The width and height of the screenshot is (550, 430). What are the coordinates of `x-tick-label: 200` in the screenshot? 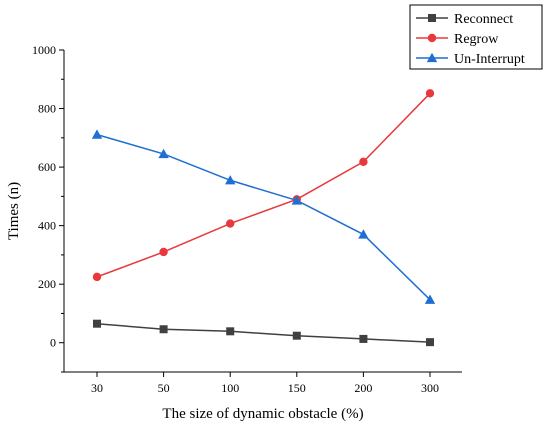 It's located at (363, 388).